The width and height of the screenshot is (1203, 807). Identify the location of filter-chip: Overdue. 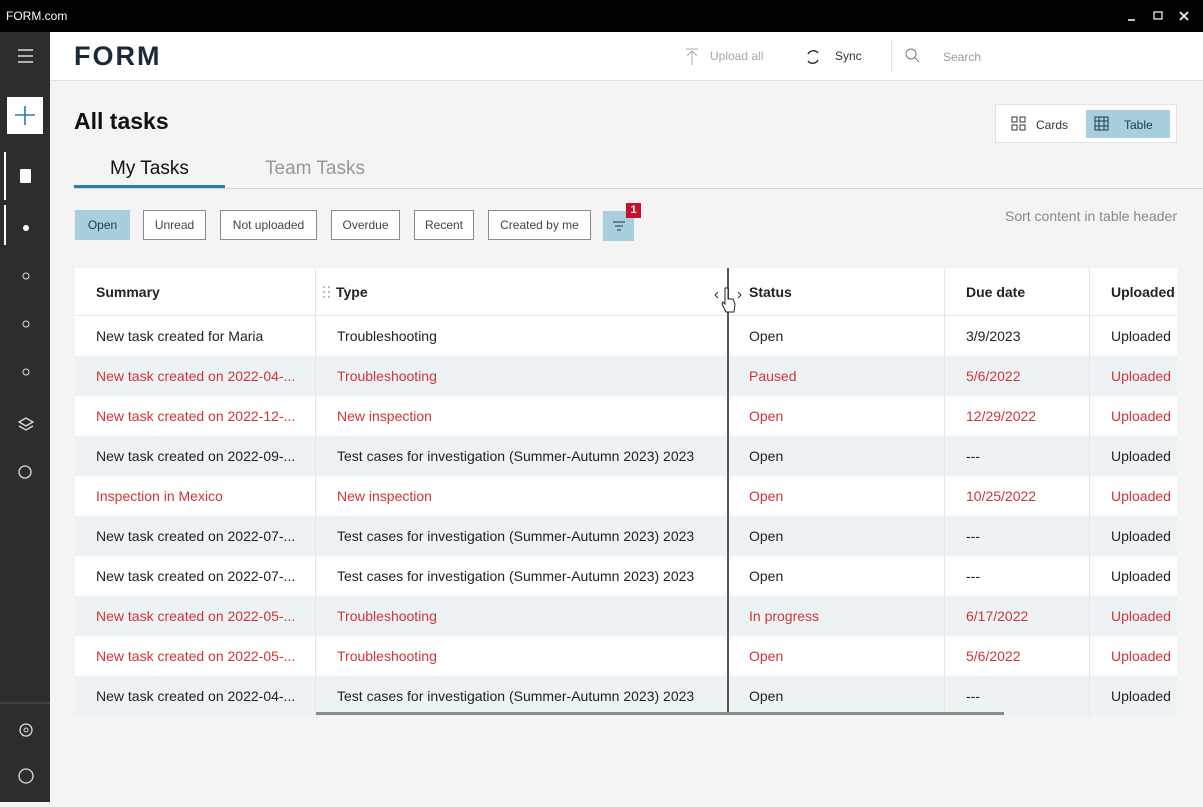
(365, 225).